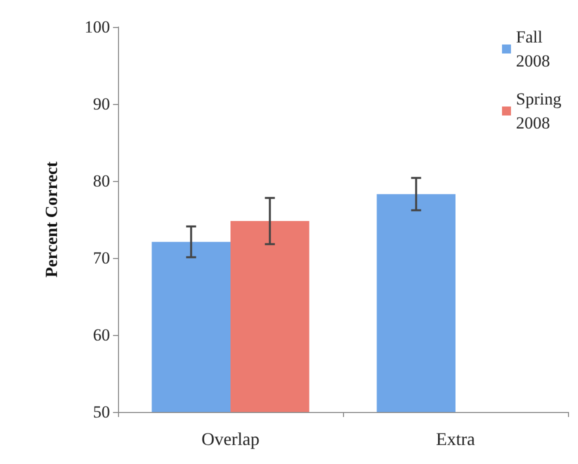 This screenshot has width=578, height=464. Describe the element at coordinates (51, 219) in the screenshot. I see `y-axis-title: Percent Correct` at that location.